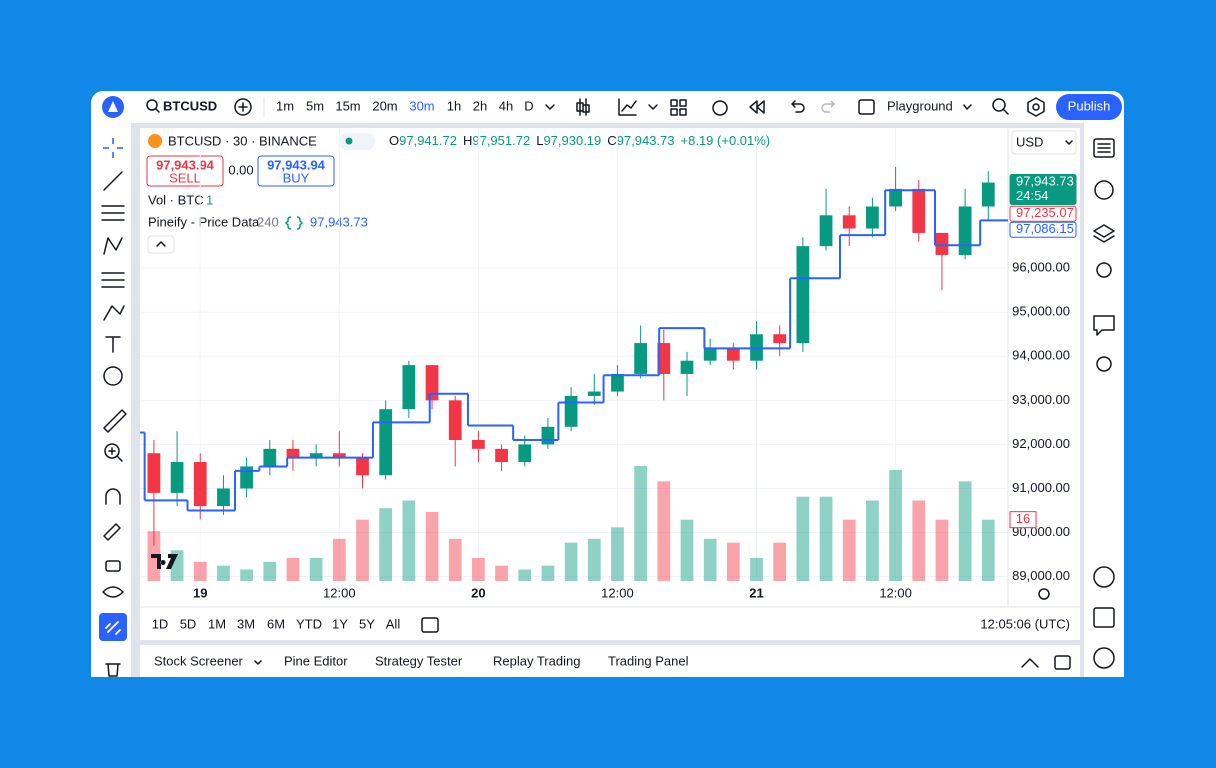  Describe the element at coordinates (340, 623) in the screenshot. I see `range-button: 1Y` at that location.